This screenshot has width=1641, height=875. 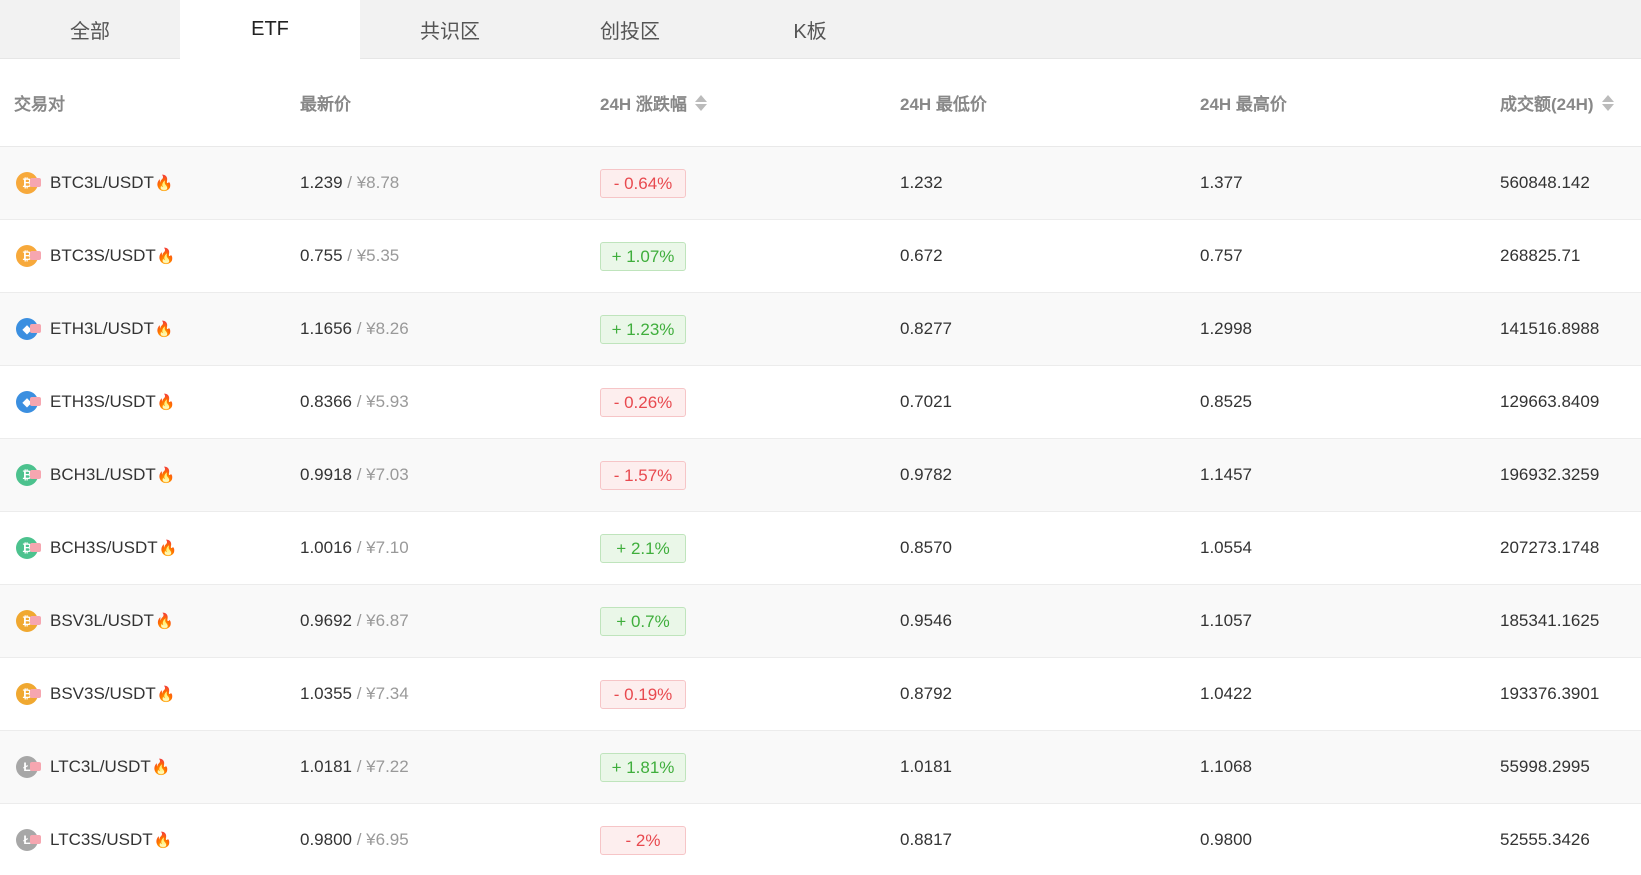 What do you see at coordinates (750, 621) in the screenshot?
I see `change-cell: + 0.7%` at bounding box center [750, 621].